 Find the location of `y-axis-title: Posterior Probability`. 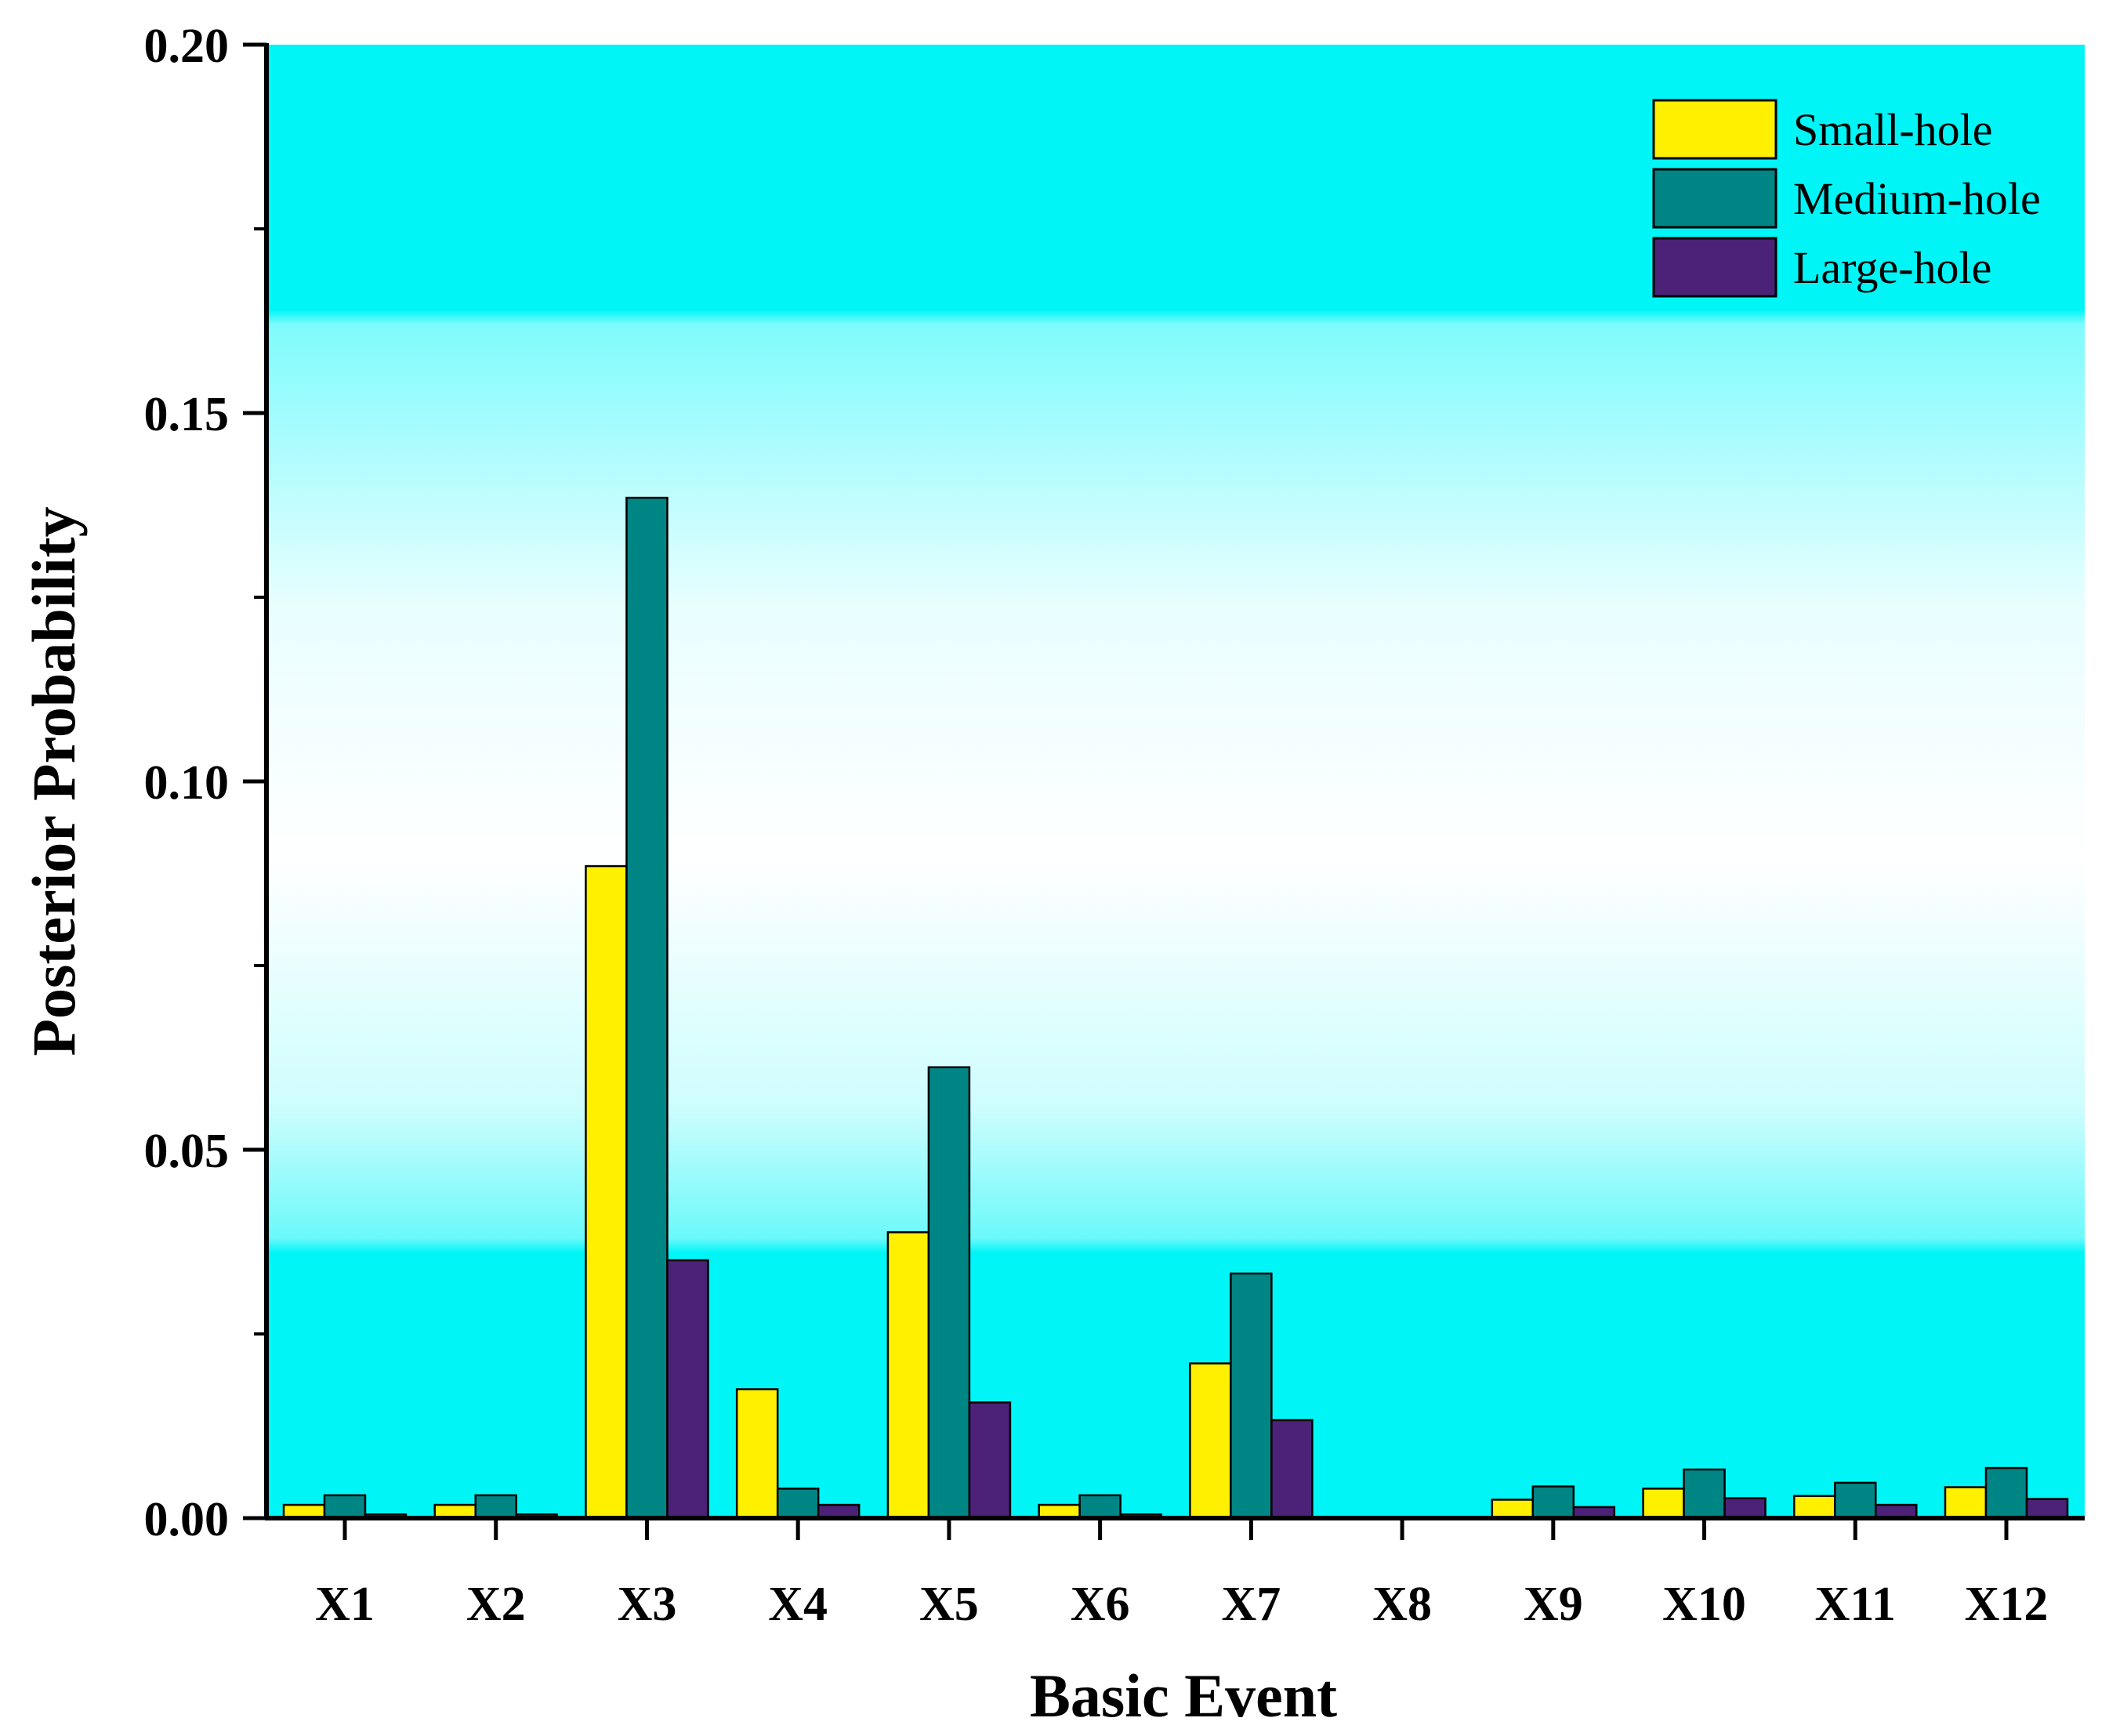

y-axis-title: Posterior Probability is located at coordinates (54, 781).